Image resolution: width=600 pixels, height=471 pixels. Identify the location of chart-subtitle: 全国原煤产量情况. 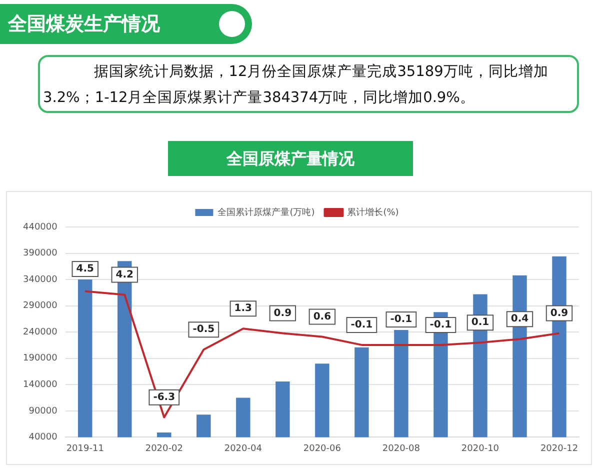
(290, 158).